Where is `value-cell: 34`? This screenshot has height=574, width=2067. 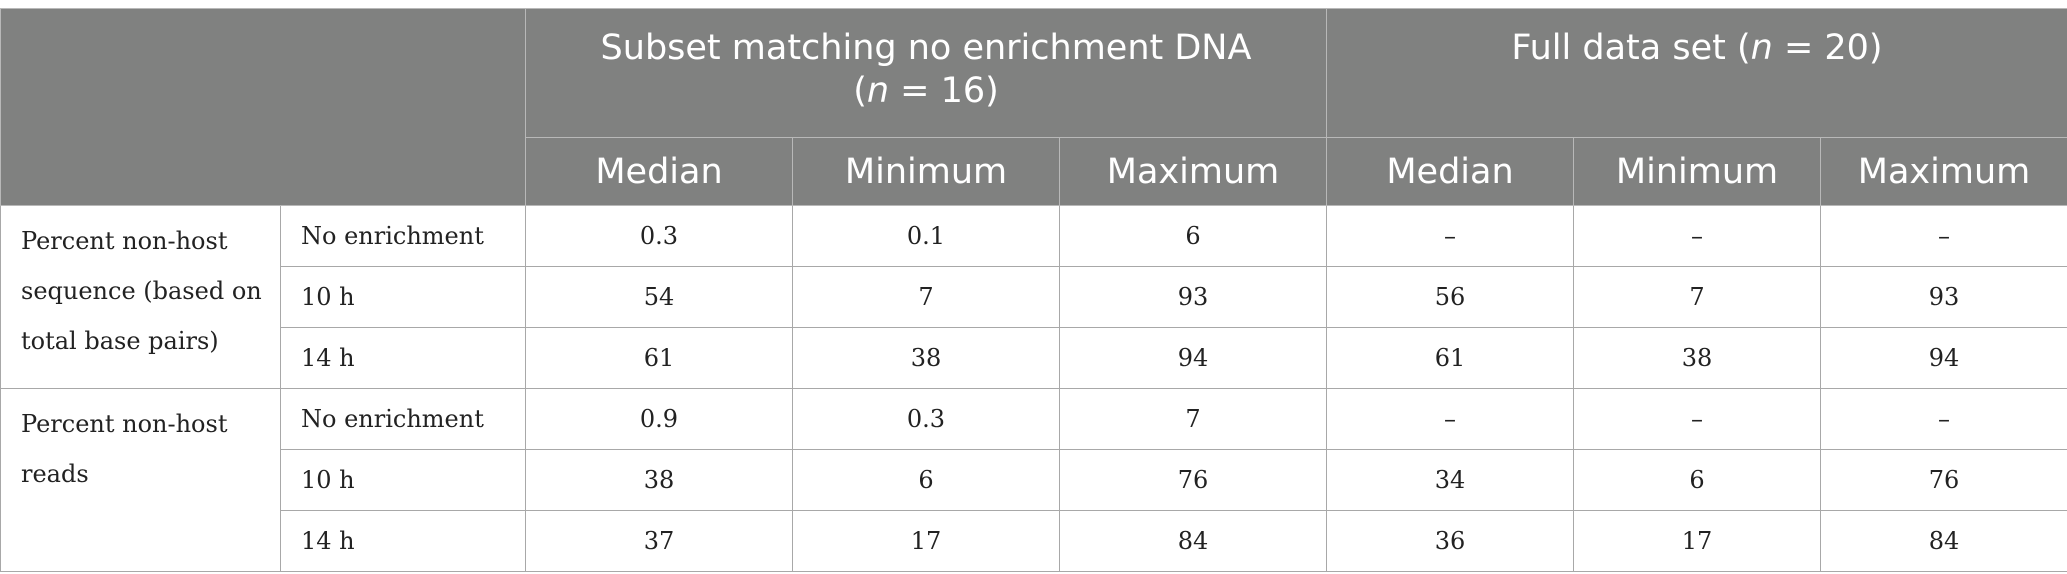 value-cell: 34 is located at coordinates (1450, 480).